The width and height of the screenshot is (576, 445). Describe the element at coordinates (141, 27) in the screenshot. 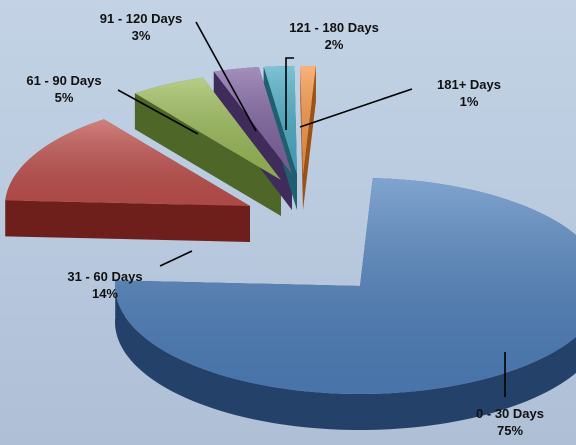

I see `slice-label-91-120-days: 91 - 120 Days 3%` at that location.